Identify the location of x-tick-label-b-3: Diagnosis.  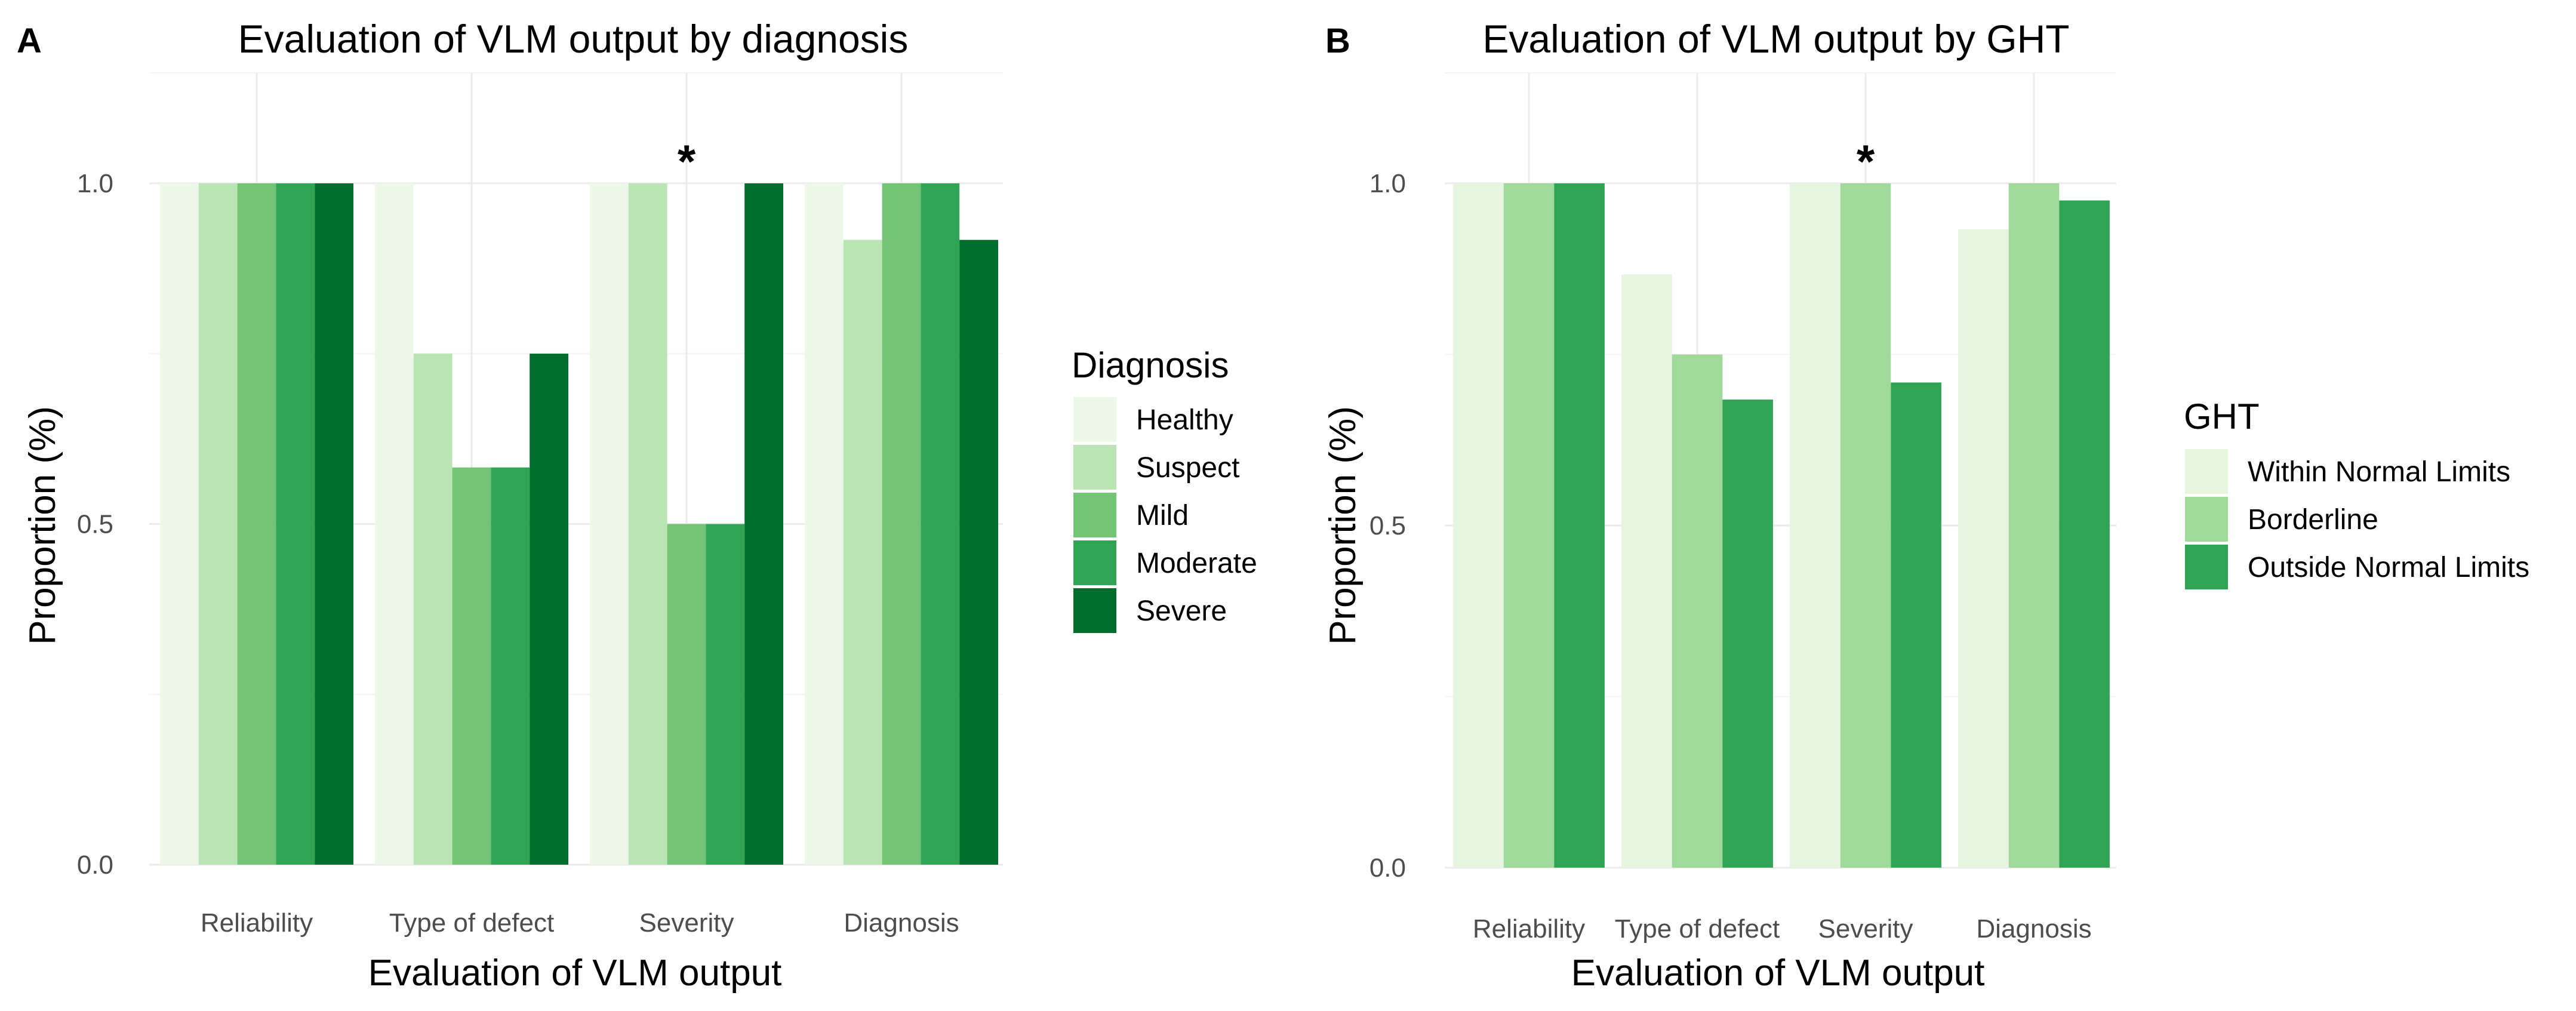
(2033, 929).